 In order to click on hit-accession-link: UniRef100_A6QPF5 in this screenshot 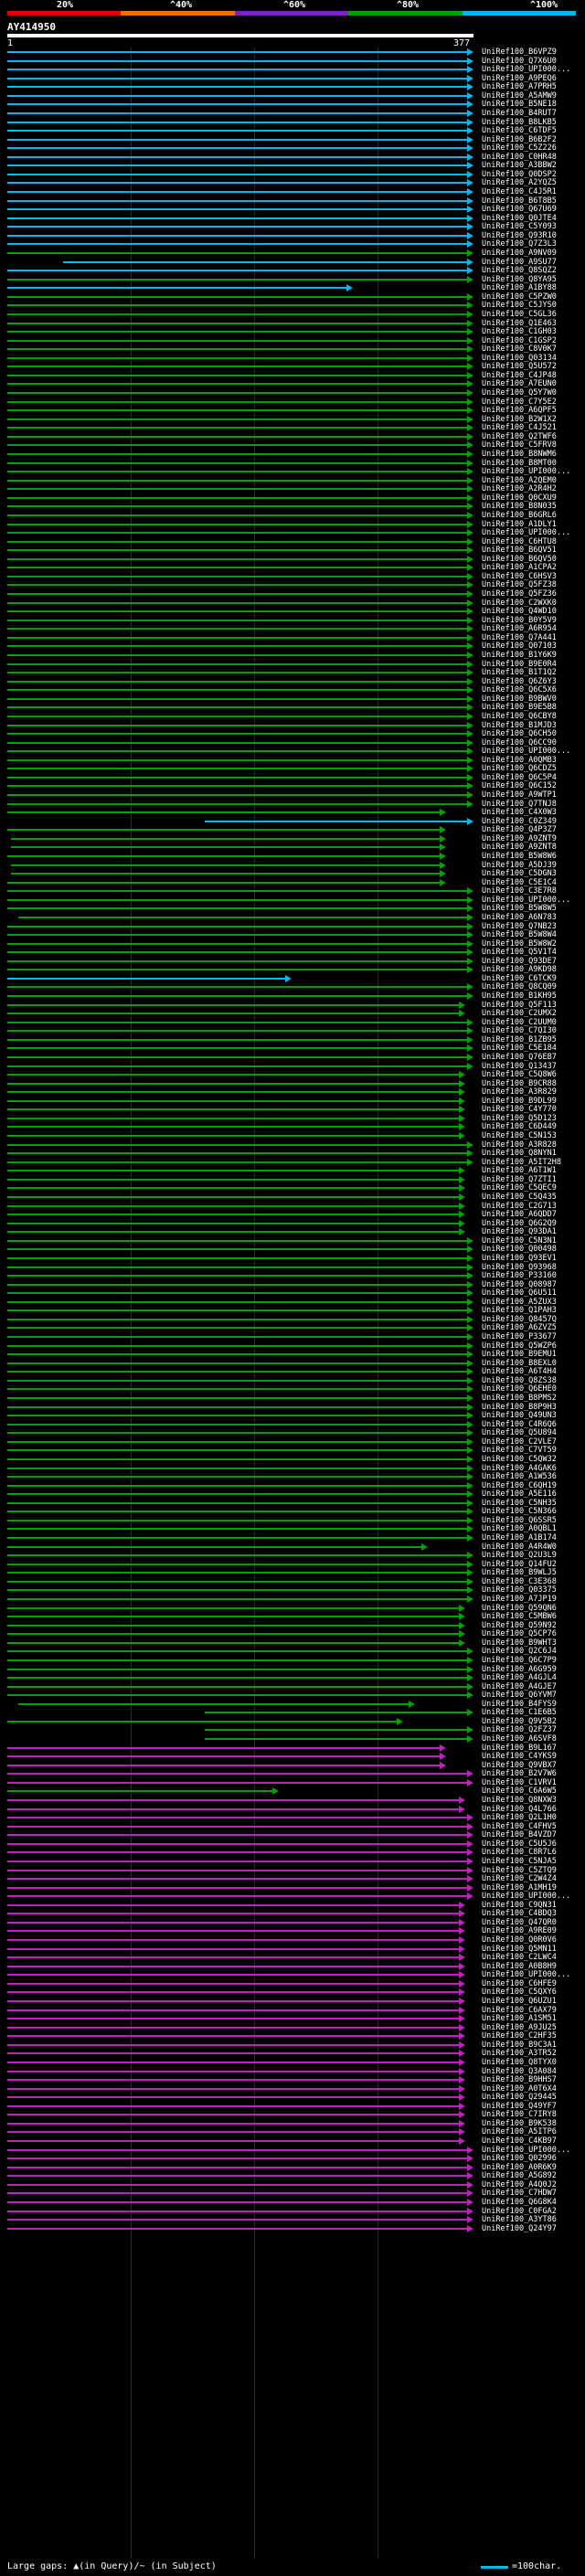, I will do `click(519, 411)`.